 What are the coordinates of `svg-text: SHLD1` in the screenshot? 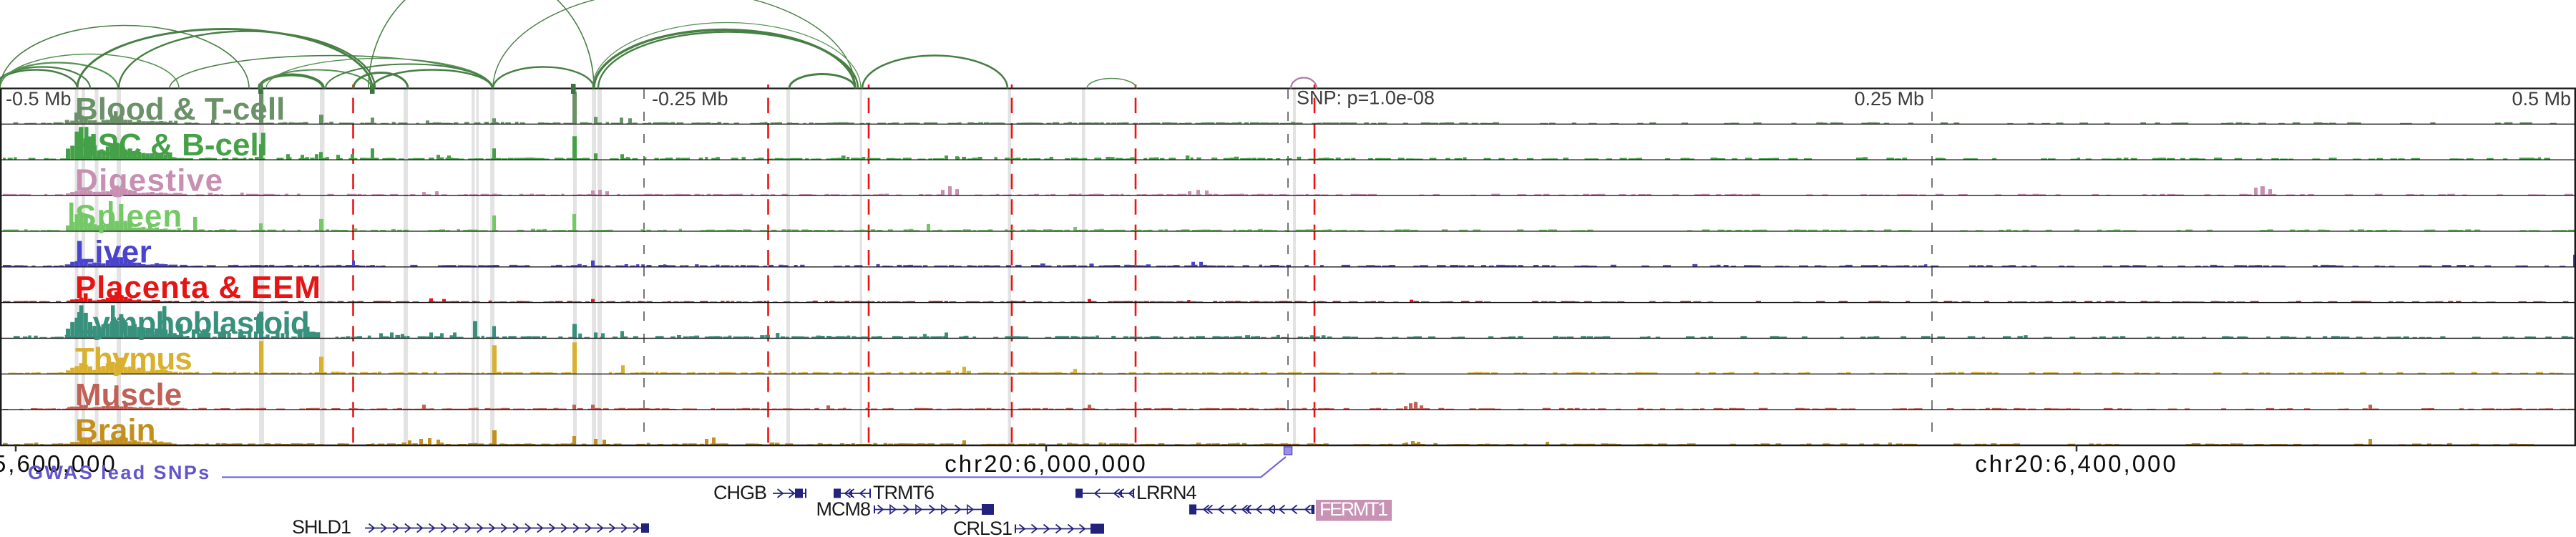 It's located at (321, 526).